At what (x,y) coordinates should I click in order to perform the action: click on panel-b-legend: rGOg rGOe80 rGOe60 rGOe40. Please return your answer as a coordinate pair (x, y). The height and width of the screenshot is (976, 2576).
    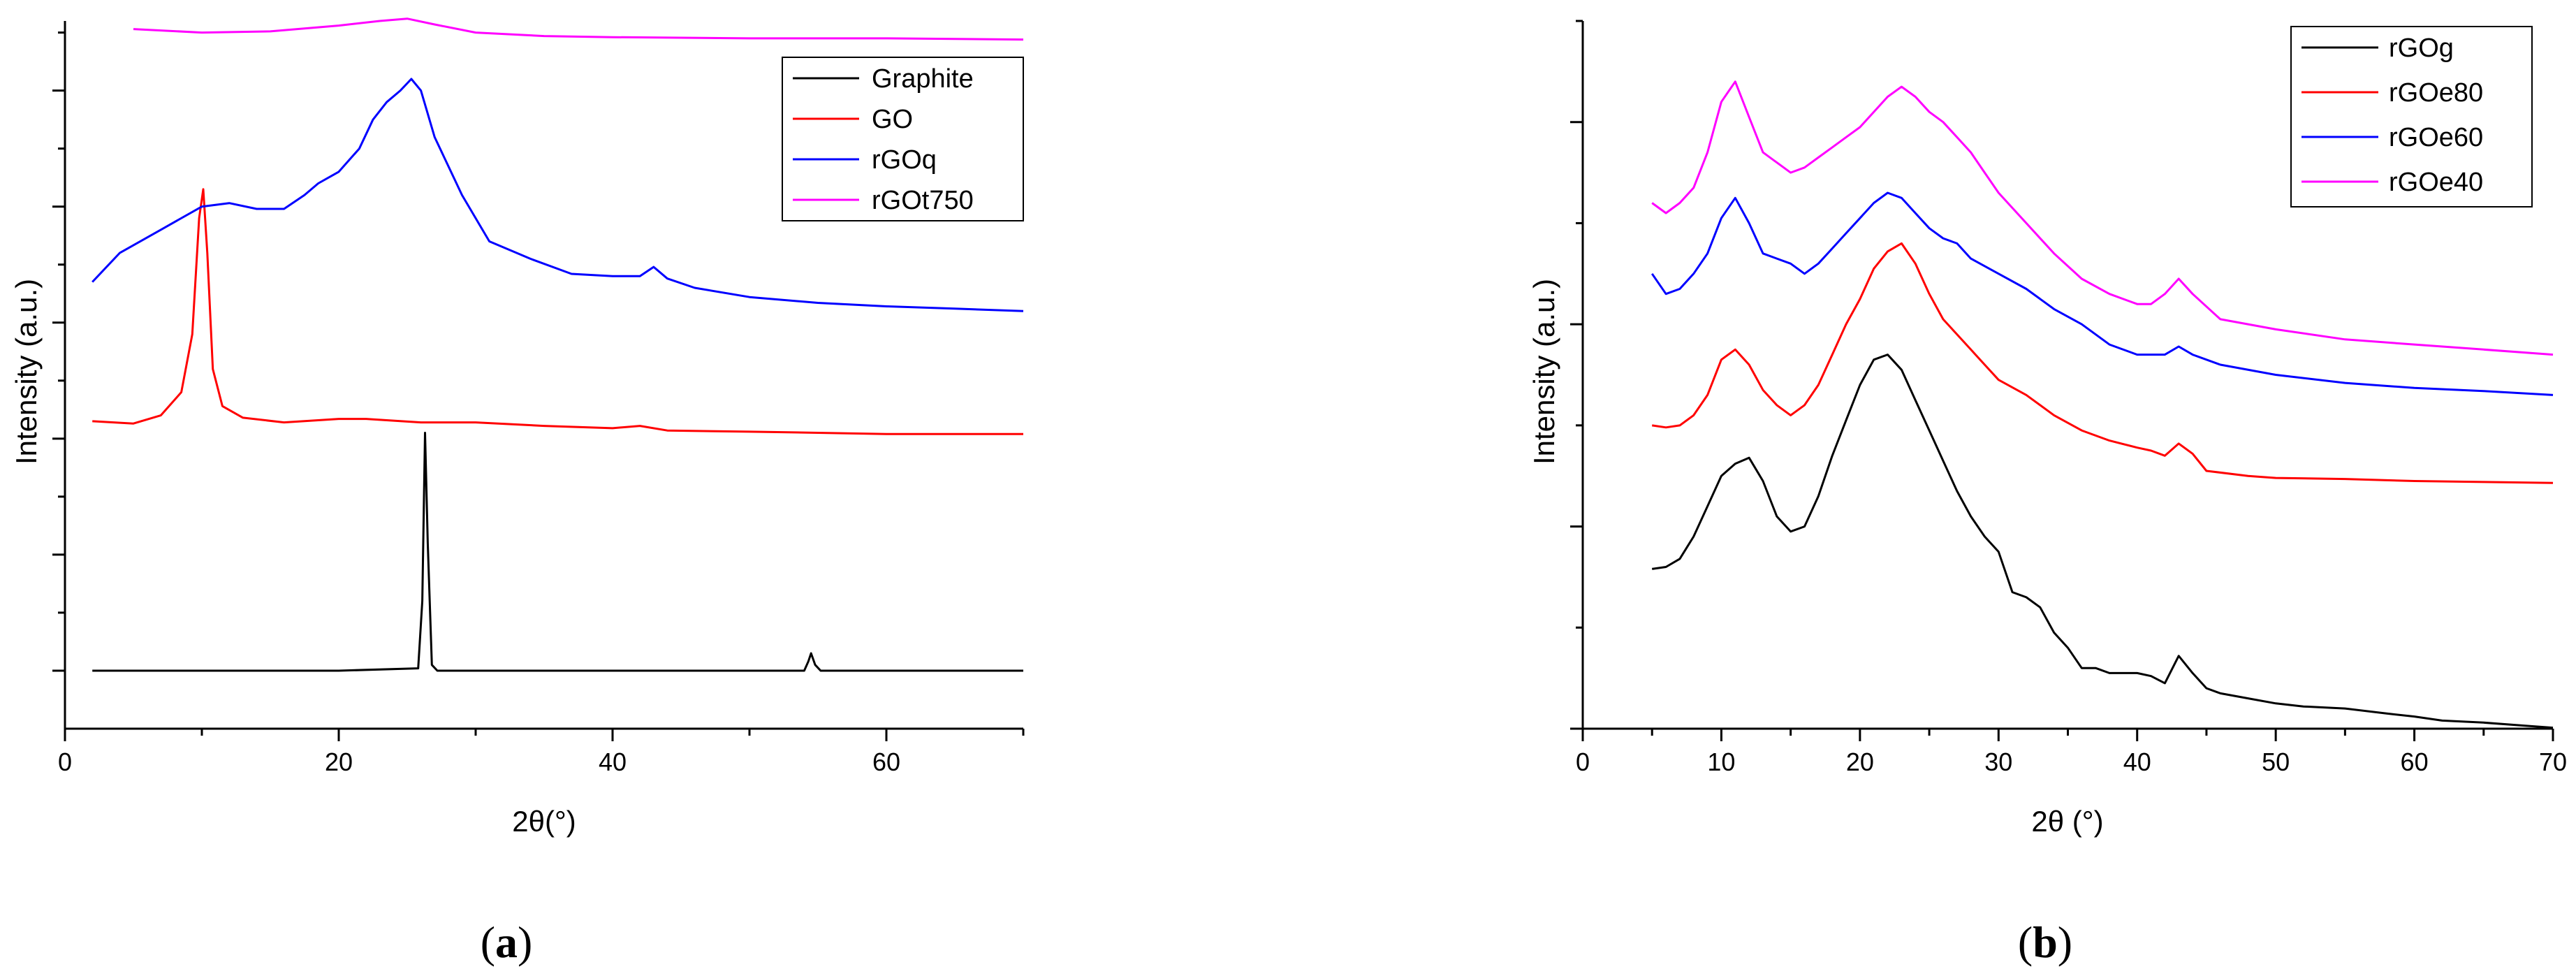
    Looking at the image, I should click on (2411, 117).